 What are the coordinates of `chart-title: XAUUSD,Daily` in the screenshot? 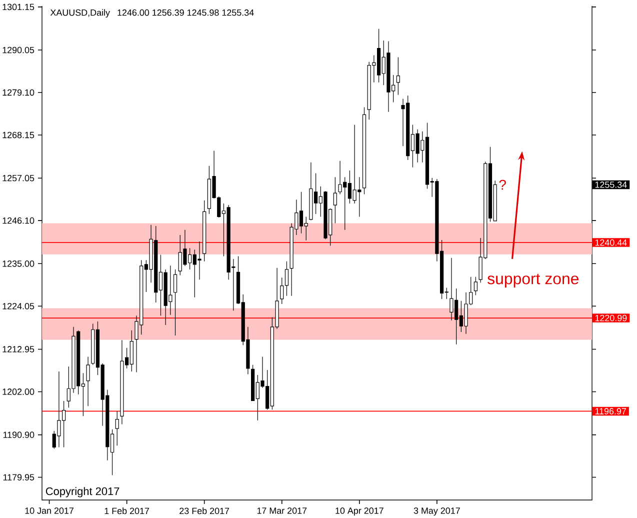 It's located at (80, 13).